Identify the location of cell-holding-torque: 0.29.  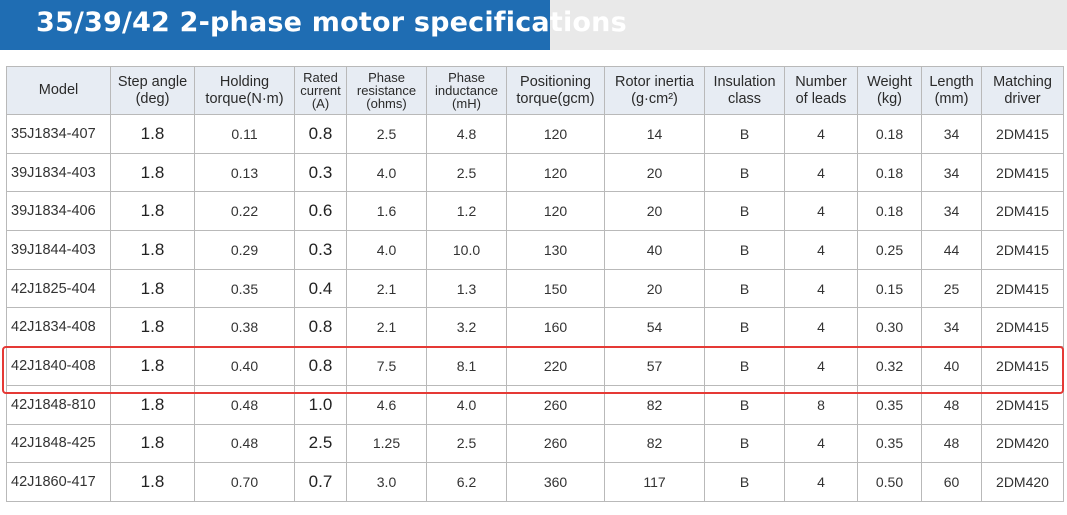
(244, 250).